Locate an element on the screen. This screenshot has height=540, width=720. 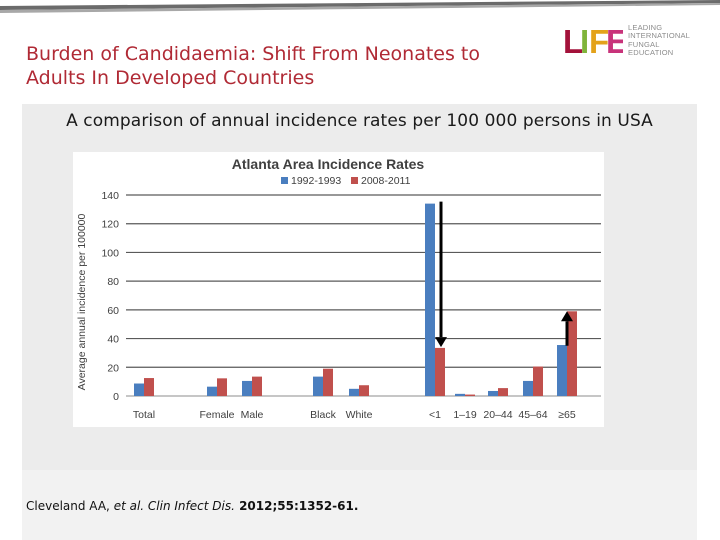
x-tick-label: 1–19 is located at coordinates (465, 415).